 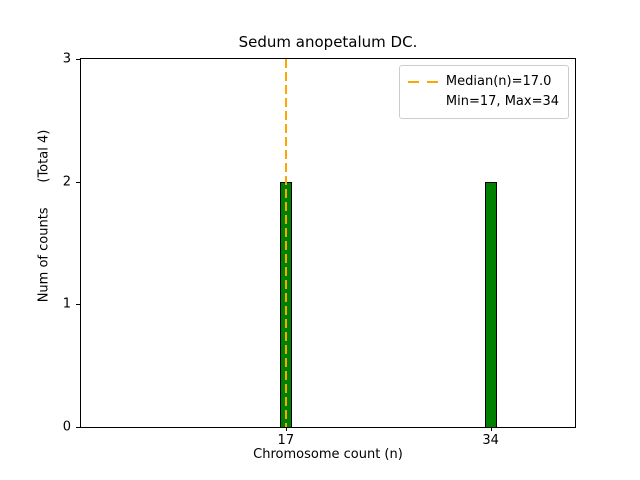 I want to click on legend-row-minmax: Min=17, Max=34, so click(x=483, y=102).